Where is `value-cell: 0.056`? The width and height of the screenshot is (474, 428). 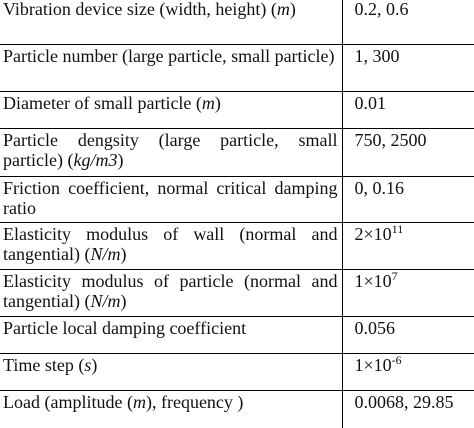
value-cell: 0.056 is located at coordinates (407, 334).